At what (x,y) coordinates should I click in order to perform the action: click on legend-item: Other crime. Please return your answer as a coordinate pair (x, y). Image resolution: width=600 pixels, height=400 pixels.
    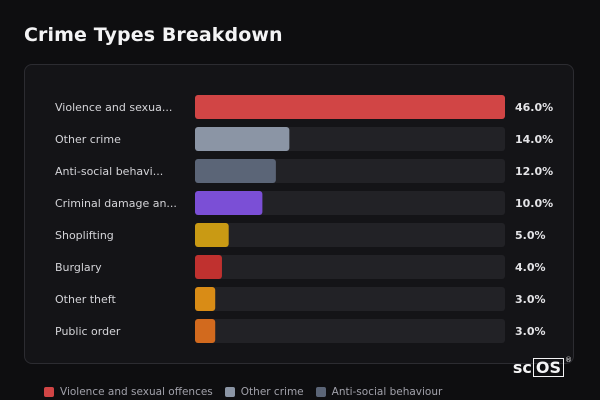
    Looking at the image, I should click on (264, 392).